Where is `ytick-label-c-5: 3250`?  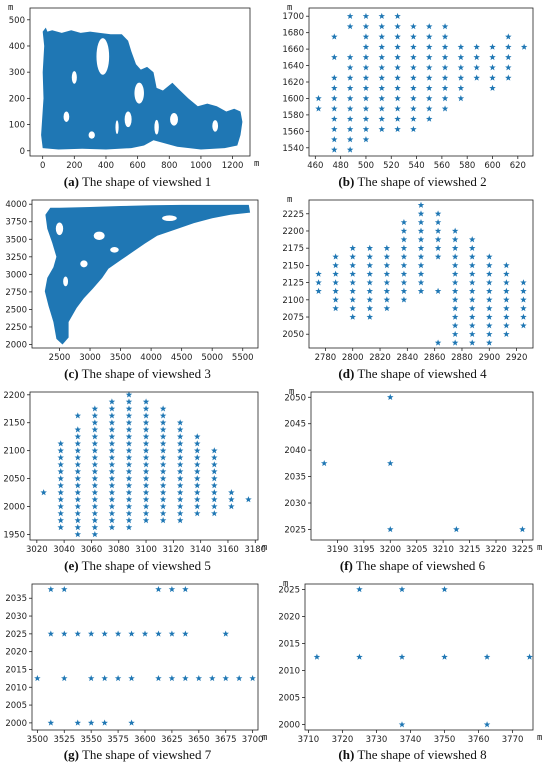 ytick-label-c-5: 3250 is located at coordinates (16, 258).